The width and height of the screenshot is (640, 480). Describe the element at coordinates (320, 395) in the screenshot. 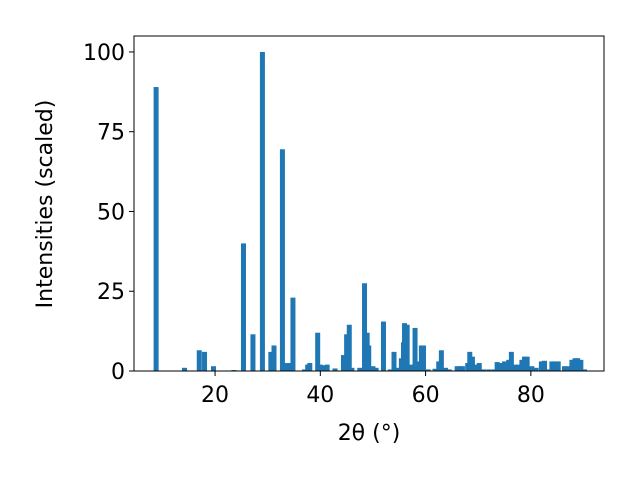

I see `x-tick-label: 40` at that location.